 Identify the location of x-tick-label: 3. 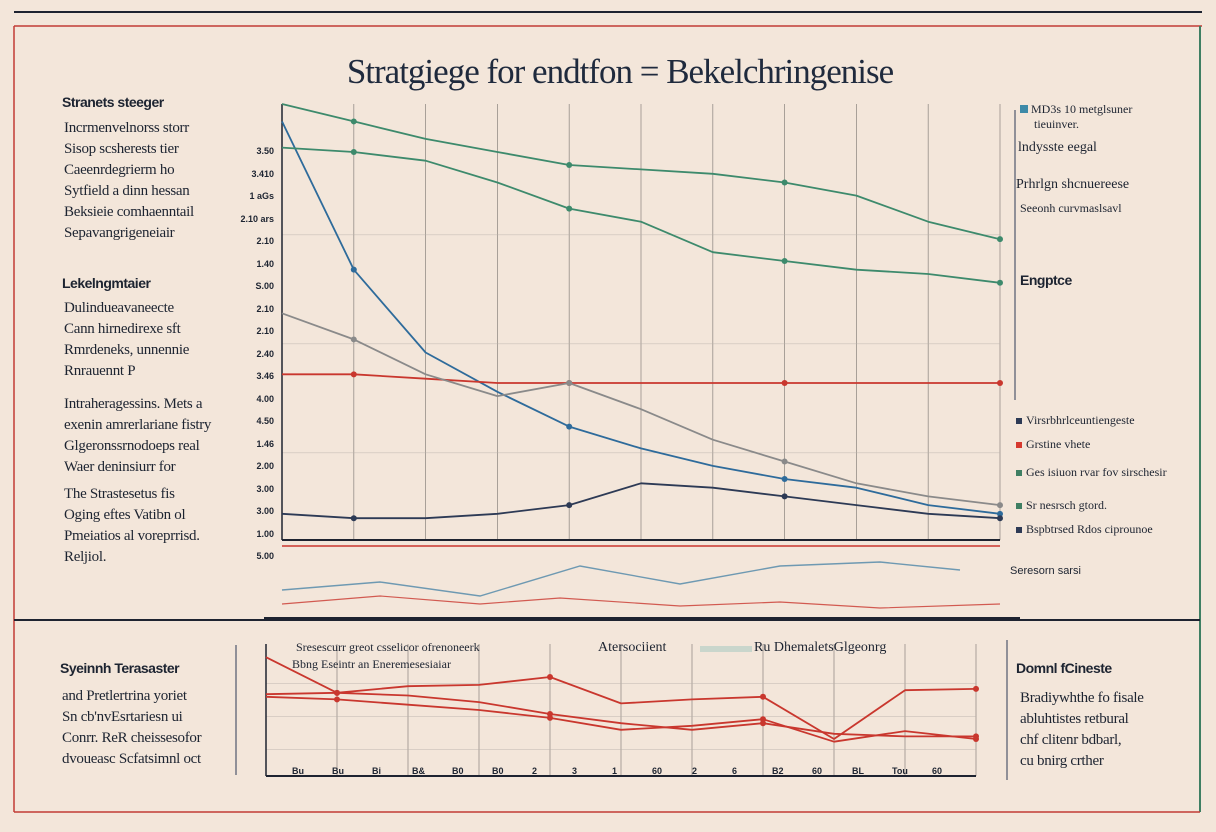
(575, 771).